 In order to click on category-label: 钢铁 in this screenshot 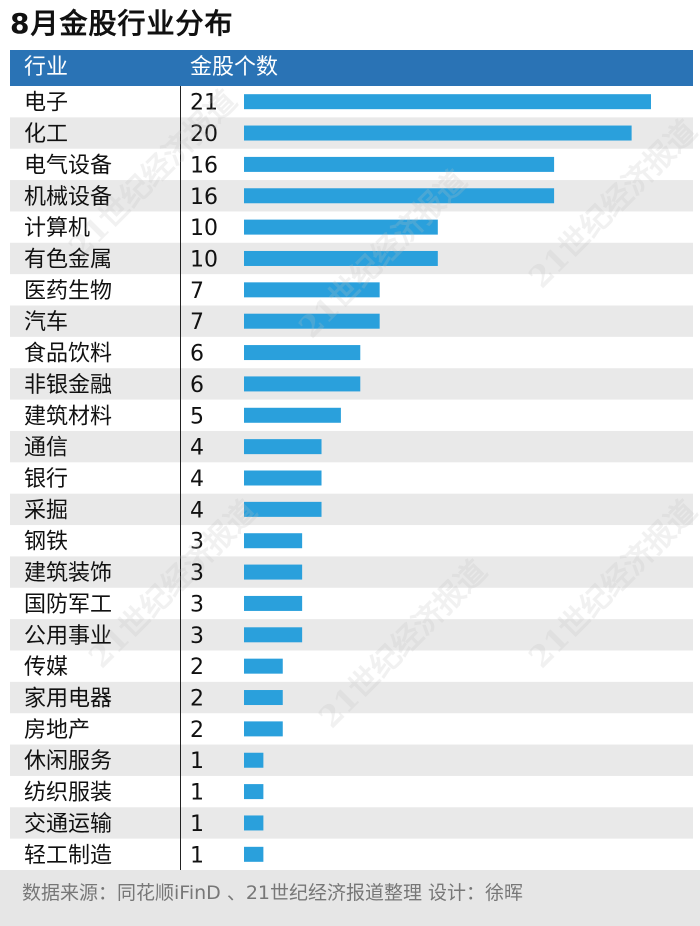, I will do `click(46, 542)`.